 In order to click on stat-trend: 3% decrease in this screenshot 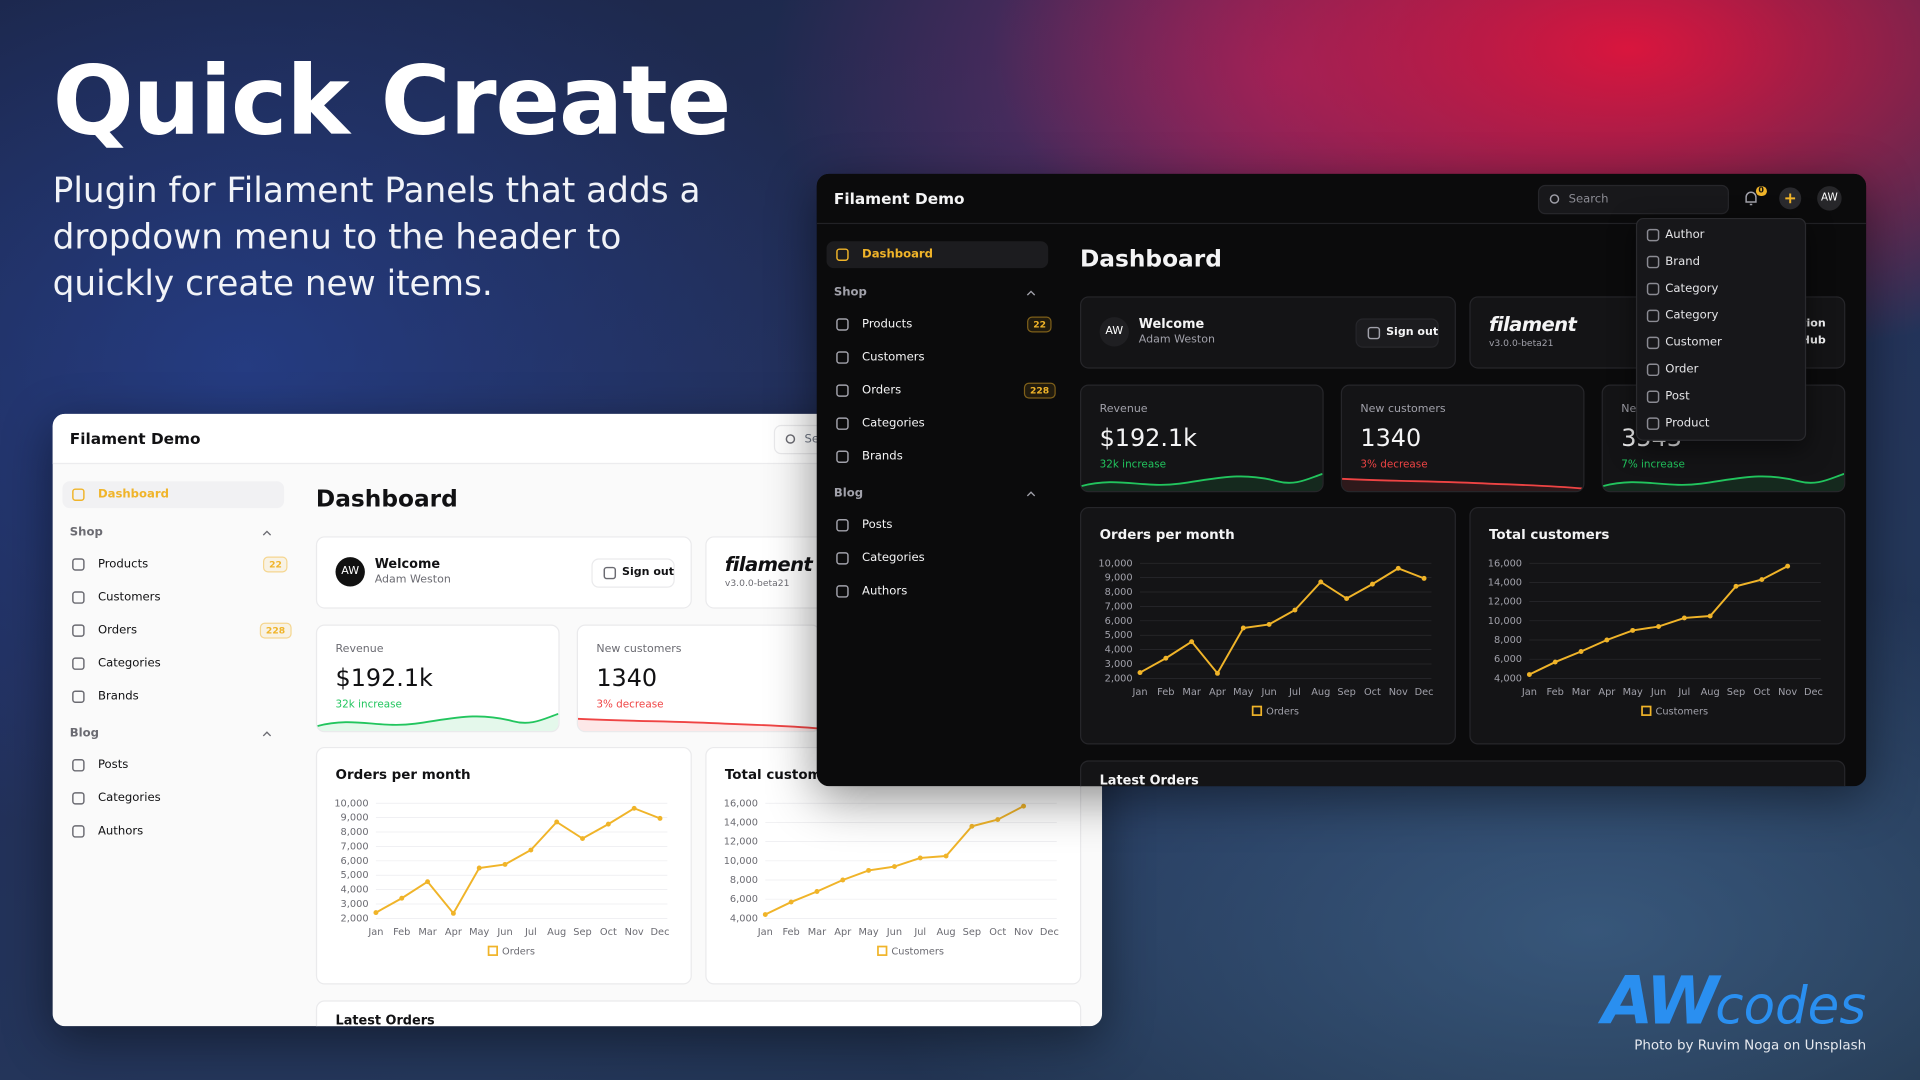, I will do `click(630, 705)`.